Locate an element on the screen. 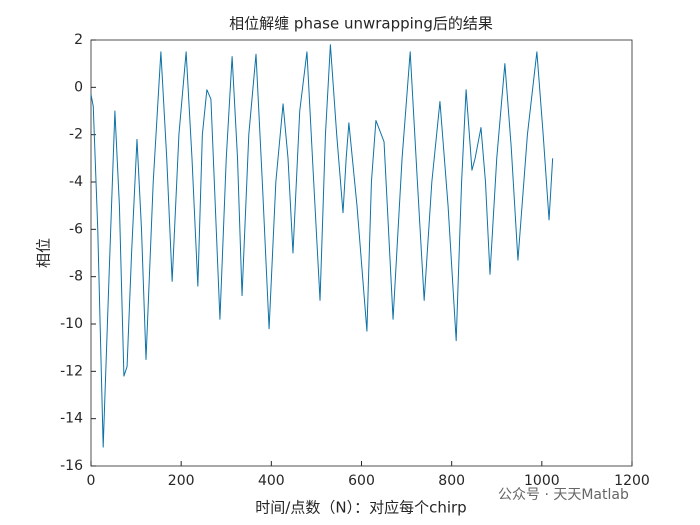  chart-title: 相位解缠 phase unwrapping后的结果 is located at coordinates (361, 24).